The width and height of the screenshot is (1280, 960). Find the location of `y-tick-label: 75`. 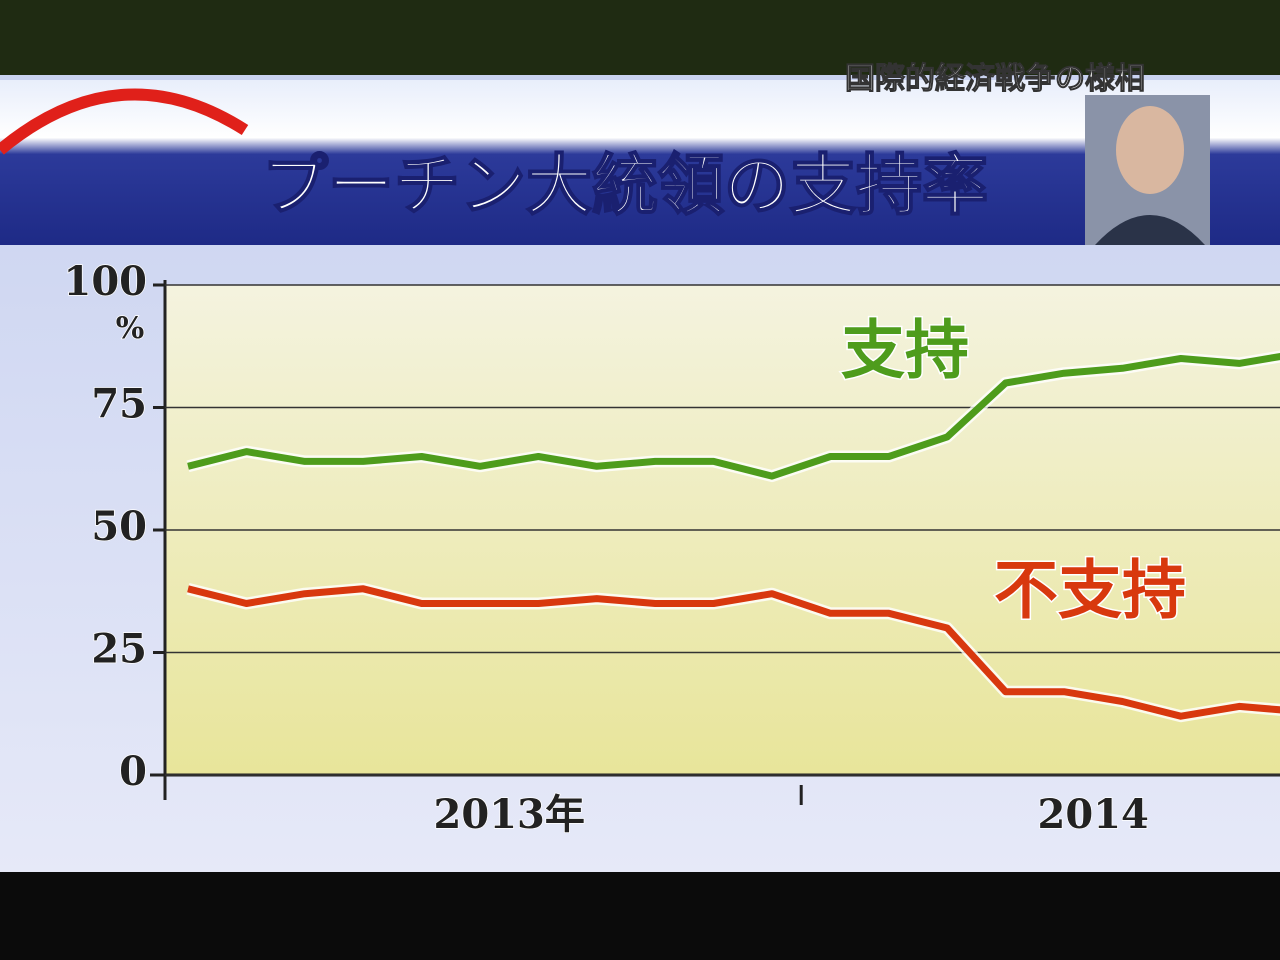

y-tick-label: 75 is located at coordinates (119, 404).